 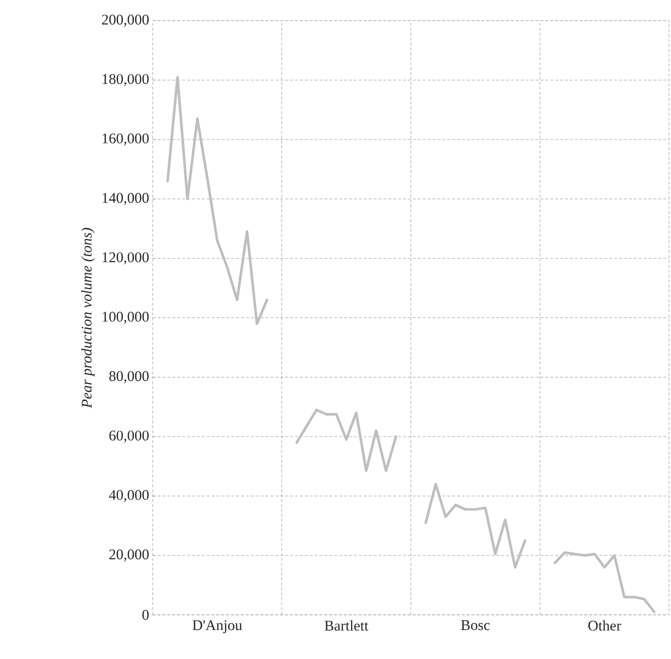 What do you see at coordinates (145, 615) in the screenshot?
I see `y-tick-label: 0` at bounding box center [145, 615].